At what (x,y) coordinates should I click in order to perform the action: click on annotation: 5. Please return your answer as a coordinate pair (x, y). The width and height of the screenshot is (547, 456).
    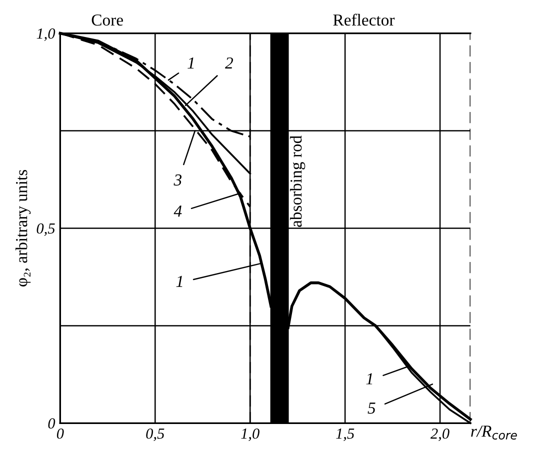
    Looking at the image, I should click on (372, 408).